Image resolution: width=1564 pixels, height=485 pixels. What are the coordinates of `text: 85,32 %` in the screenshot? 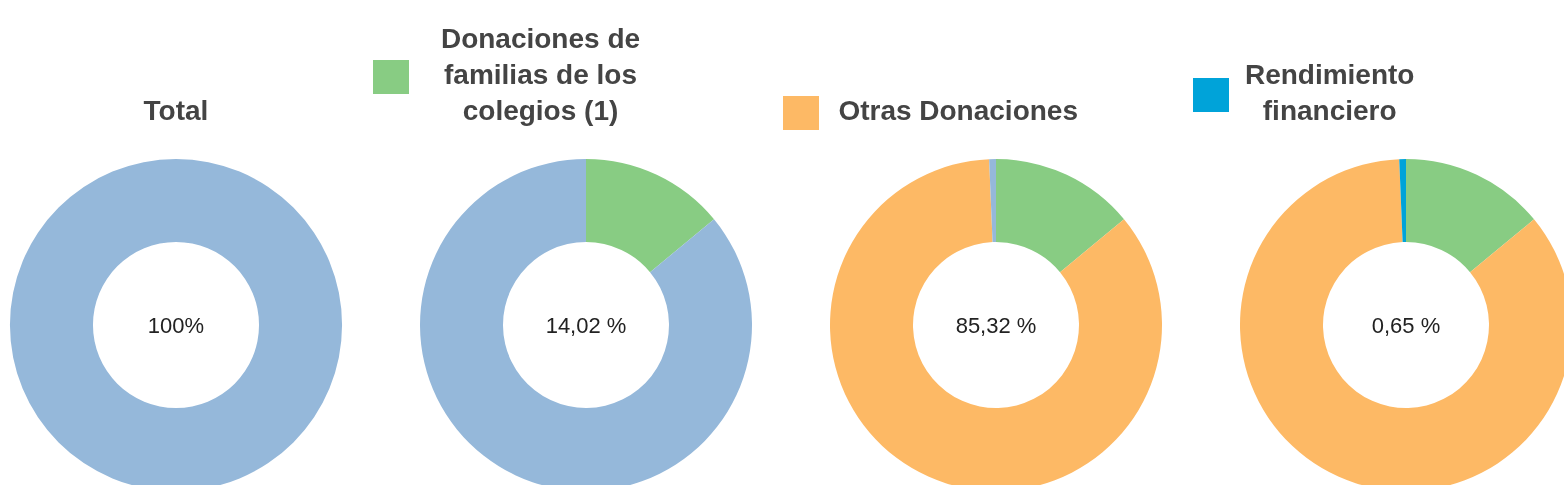 It's located at (996, 325).